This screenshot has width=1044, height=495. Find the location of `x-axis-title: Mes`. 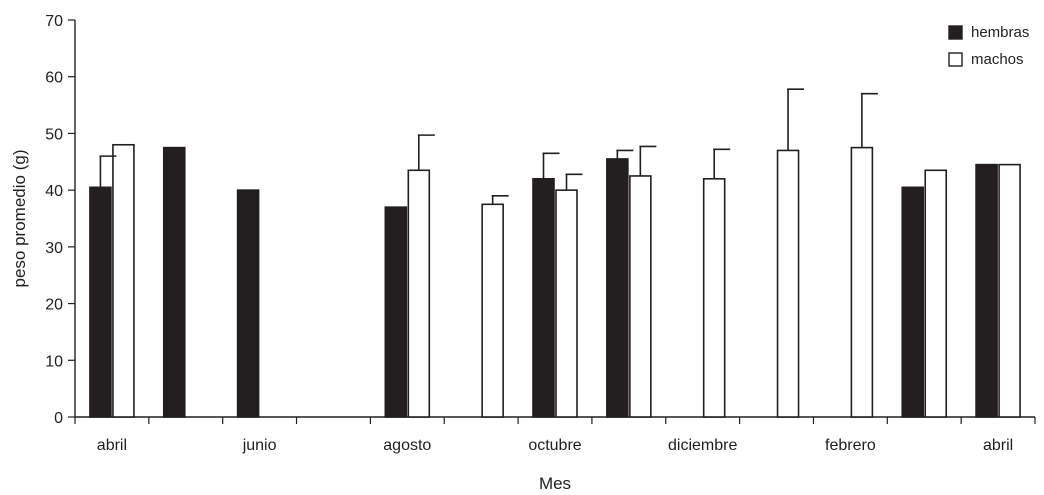

x-axis-title: Mes is located at coordinates (555, 483).